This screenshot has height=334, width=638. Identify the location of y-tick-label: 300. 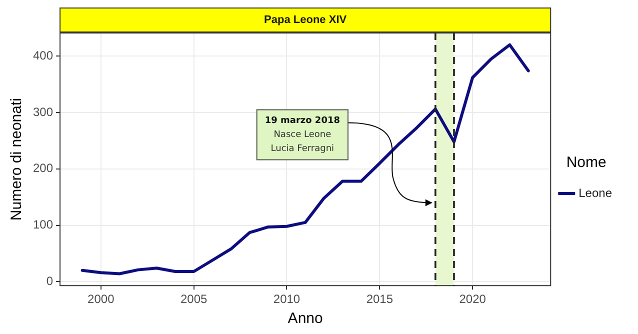
(43, 111).